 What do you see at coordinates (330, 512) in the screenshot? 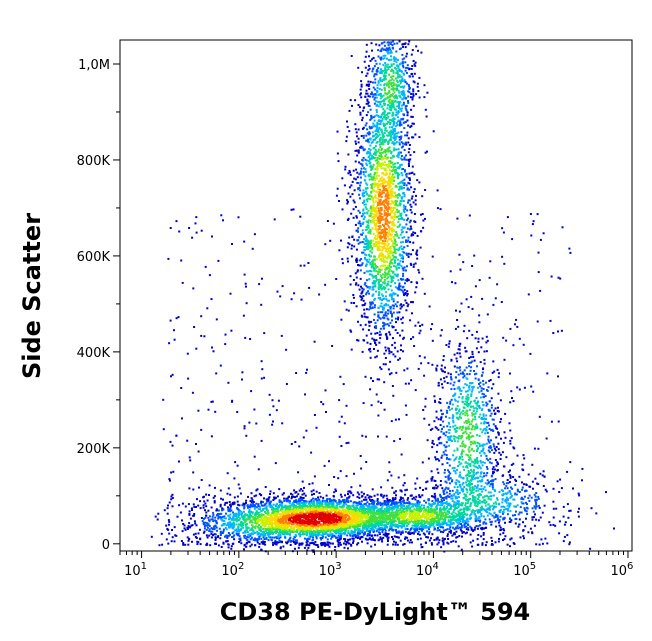
I see `event-dot-2096` at bounding box center [330, 512].